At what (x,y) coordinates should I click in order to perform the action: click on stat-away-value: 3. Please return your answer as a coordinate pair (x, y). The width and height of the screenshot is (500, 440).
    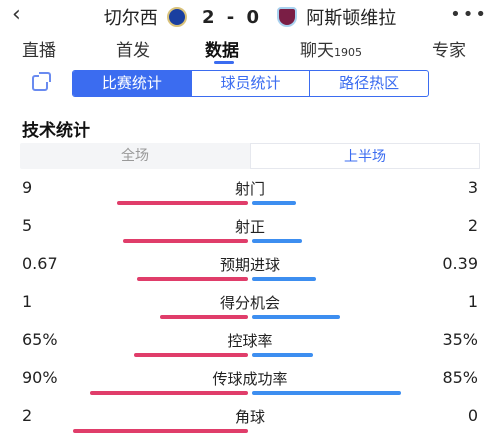
    Looking at the image, I should click on (472, 187).